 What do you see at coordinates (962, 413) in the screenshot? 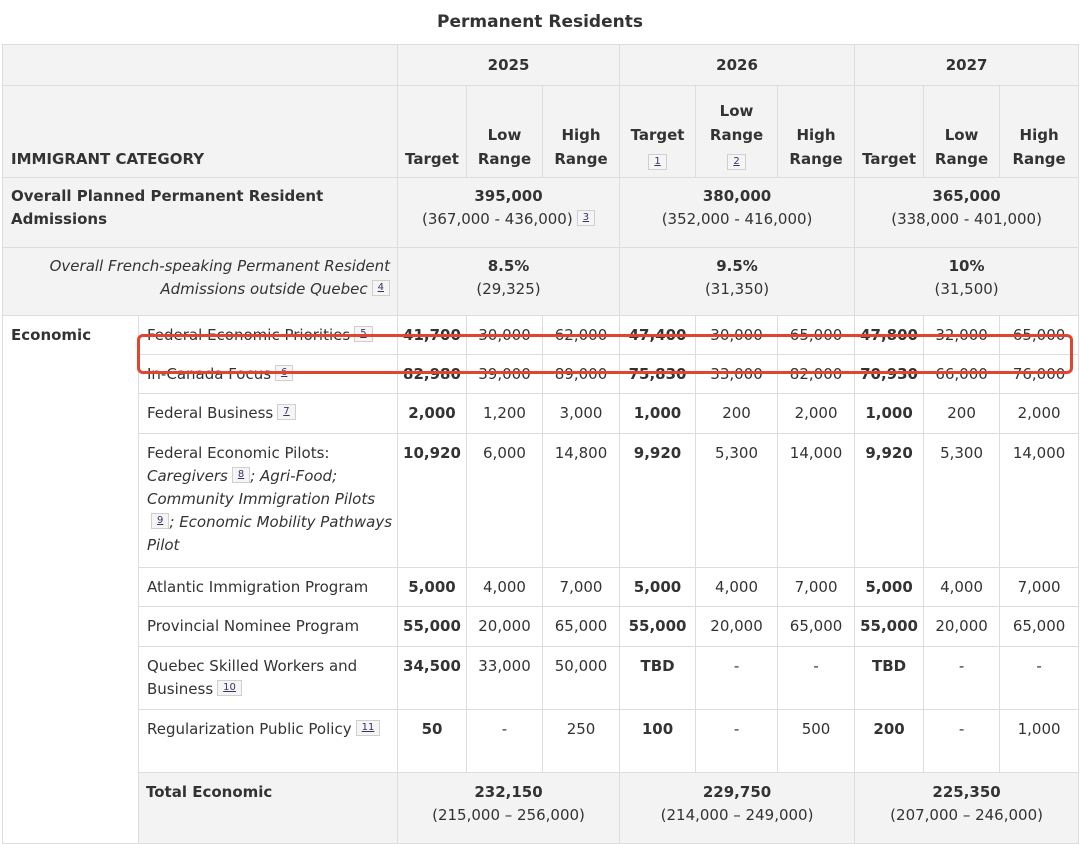
I see `low-2027-cell: 200` at bounding box center [962, 413].